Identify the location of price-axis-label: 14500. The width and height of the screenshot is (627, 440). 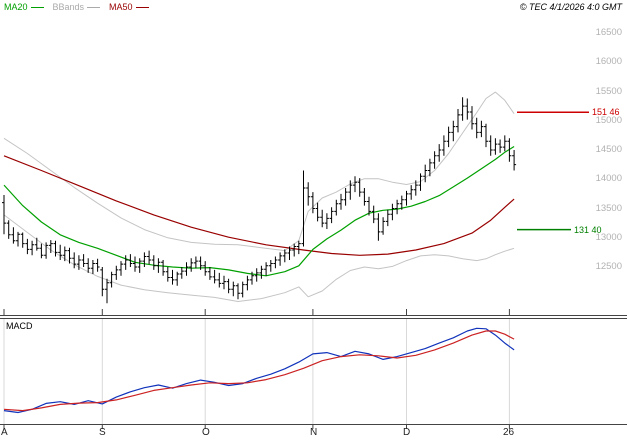
(608, 149).